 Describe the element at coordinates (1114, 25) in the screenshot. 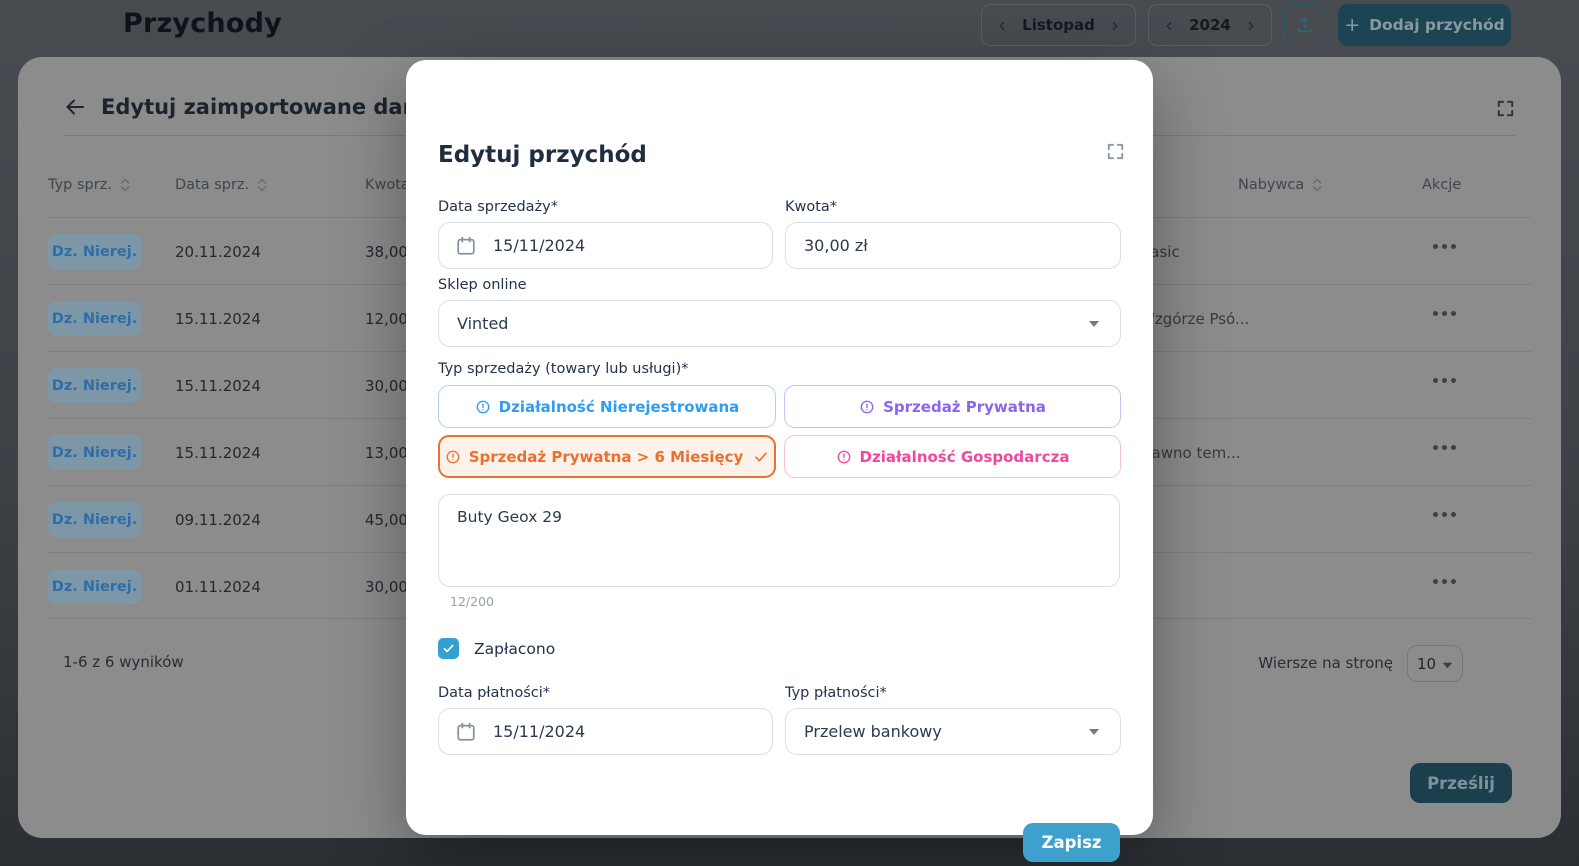

I see `month-next-button: ›` at that location.